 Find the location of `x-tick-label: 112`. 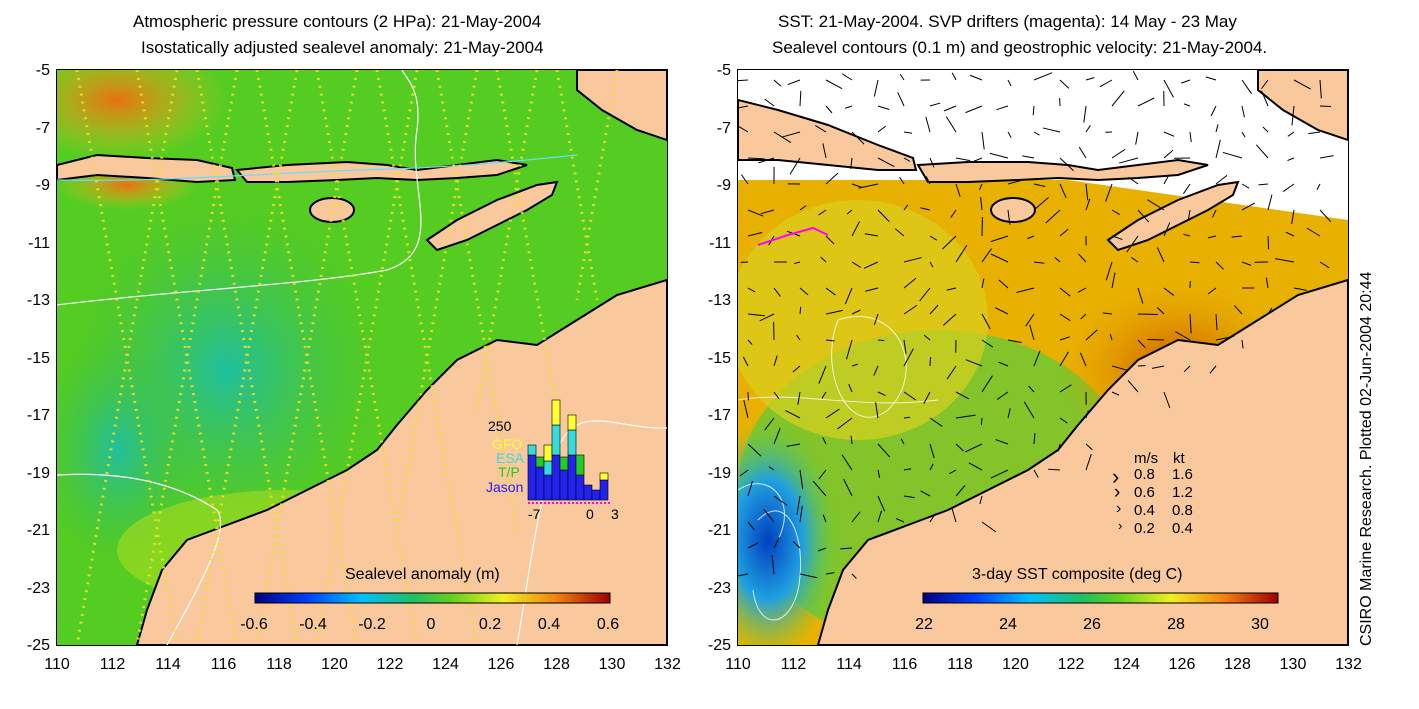

x-tick-label: 112 is located at coordinates (112, 664).